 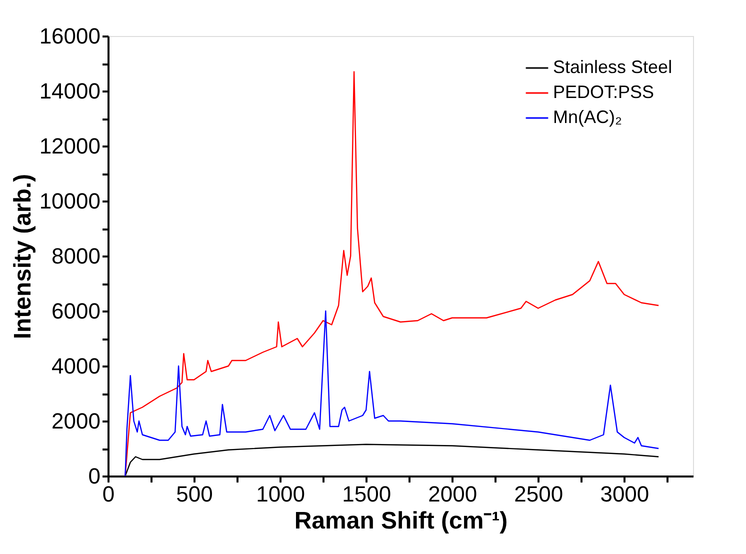 What do you see at coordinates (367, 494) in the screenshot?
I see `x-tick-label: 1500` at bounding box center [367, 494].